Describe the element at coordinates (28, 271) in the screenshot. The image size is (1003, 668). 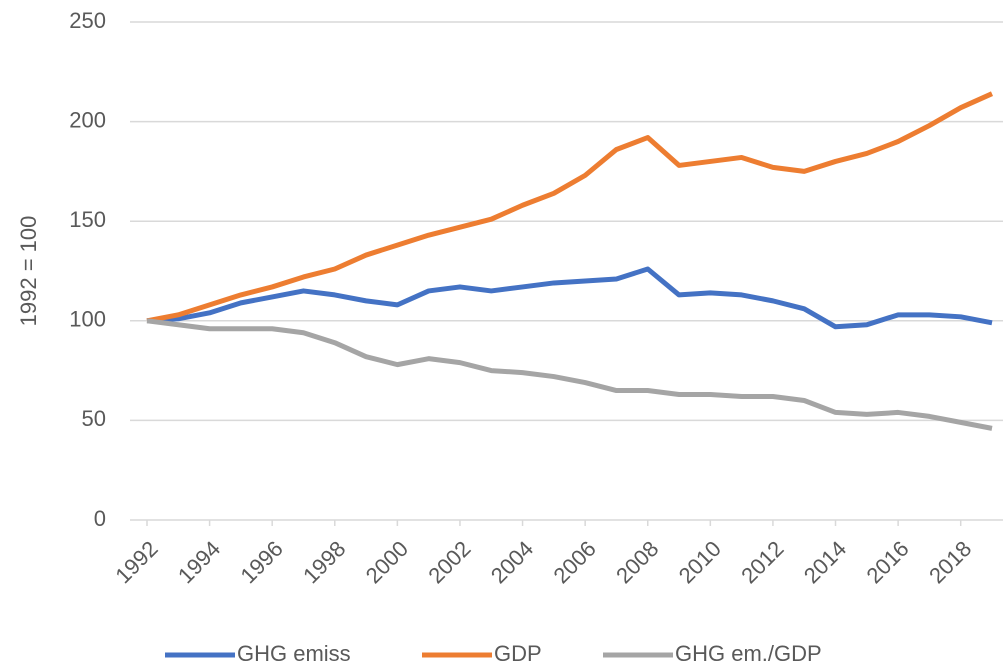
I see `y-axis-label: 1992 = 100` at that location.